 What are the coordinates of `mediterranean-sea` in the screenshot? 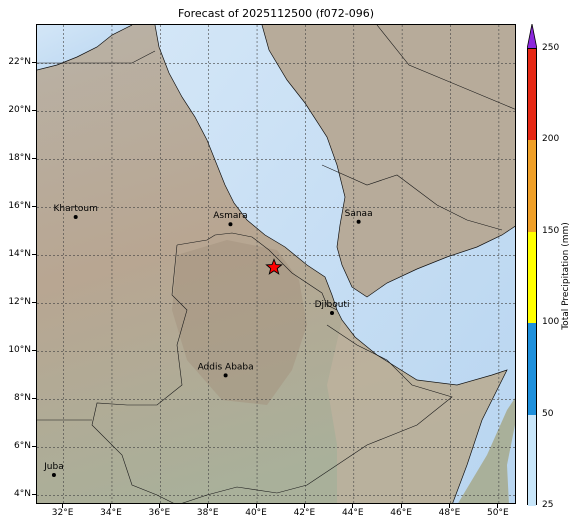 It's located at (84, 47).